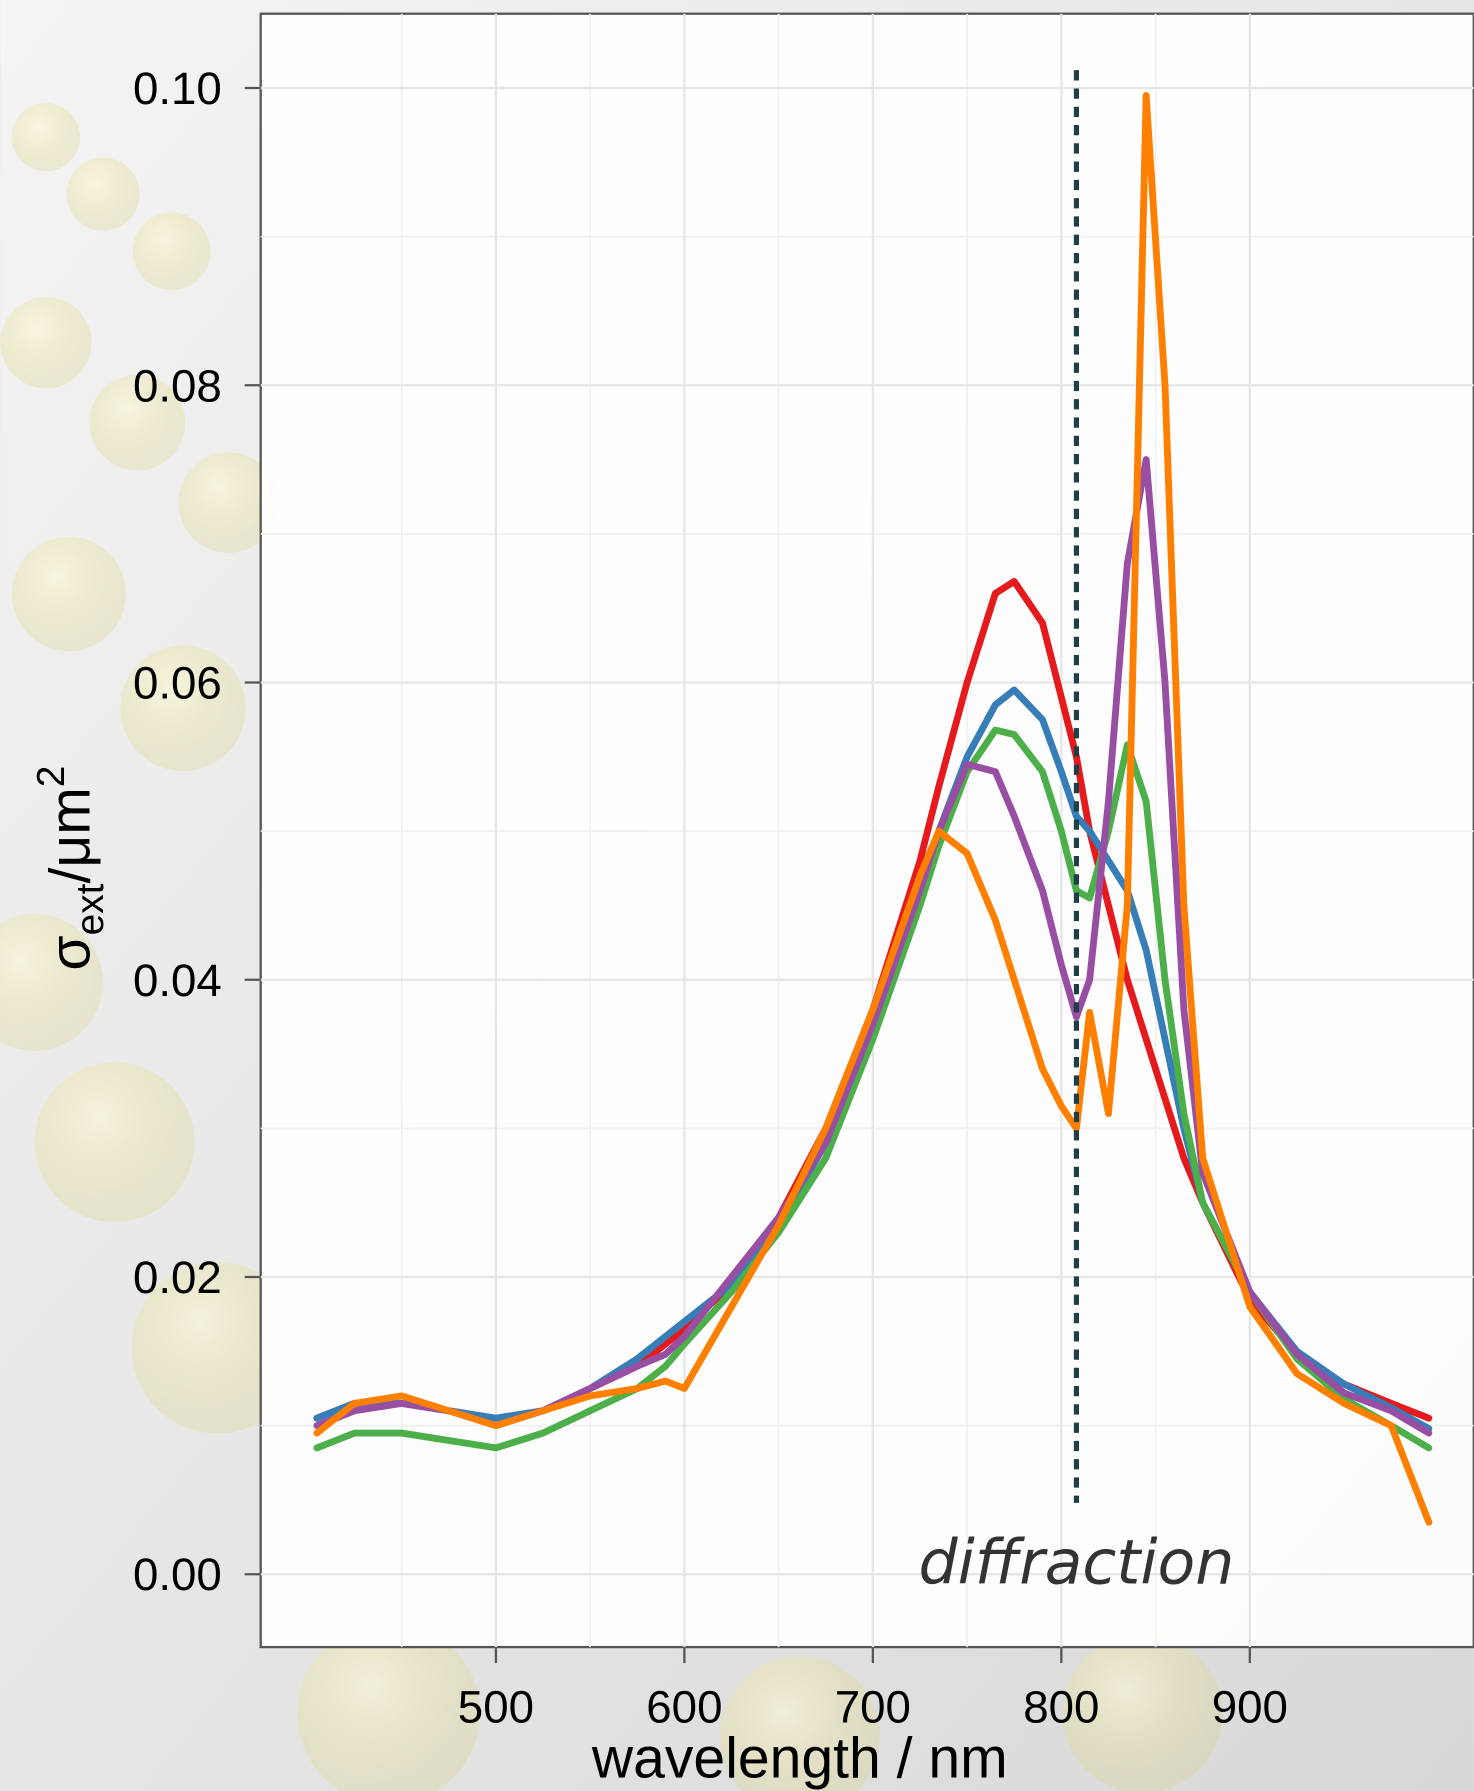  What do you see at coordinates (496, 1706) in the screenshot?
I see `x-tick-label: 500` at bounding box center [496, 1706].